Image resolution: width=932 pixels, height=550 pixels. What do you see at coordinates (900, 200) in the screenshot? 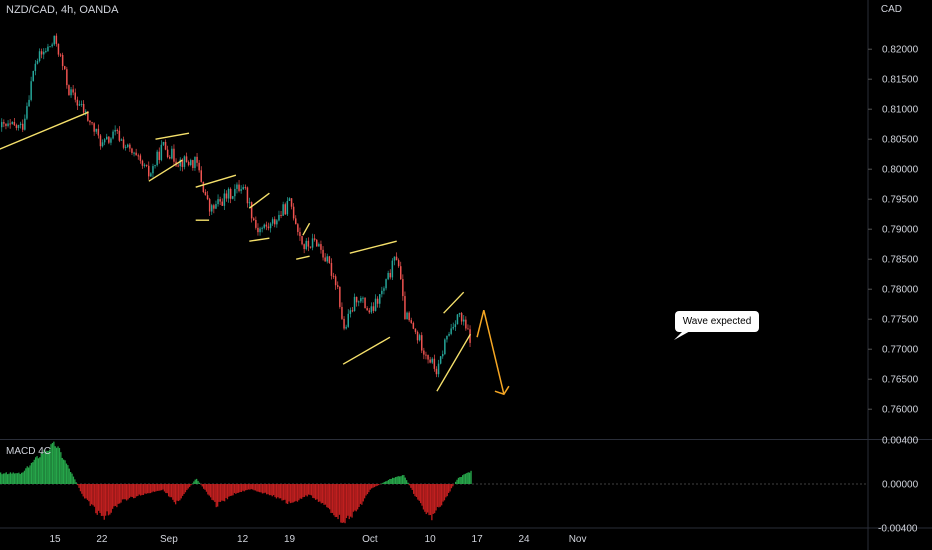
I see `price-tick-label: 0.79500` at bounding box center [900, 200].